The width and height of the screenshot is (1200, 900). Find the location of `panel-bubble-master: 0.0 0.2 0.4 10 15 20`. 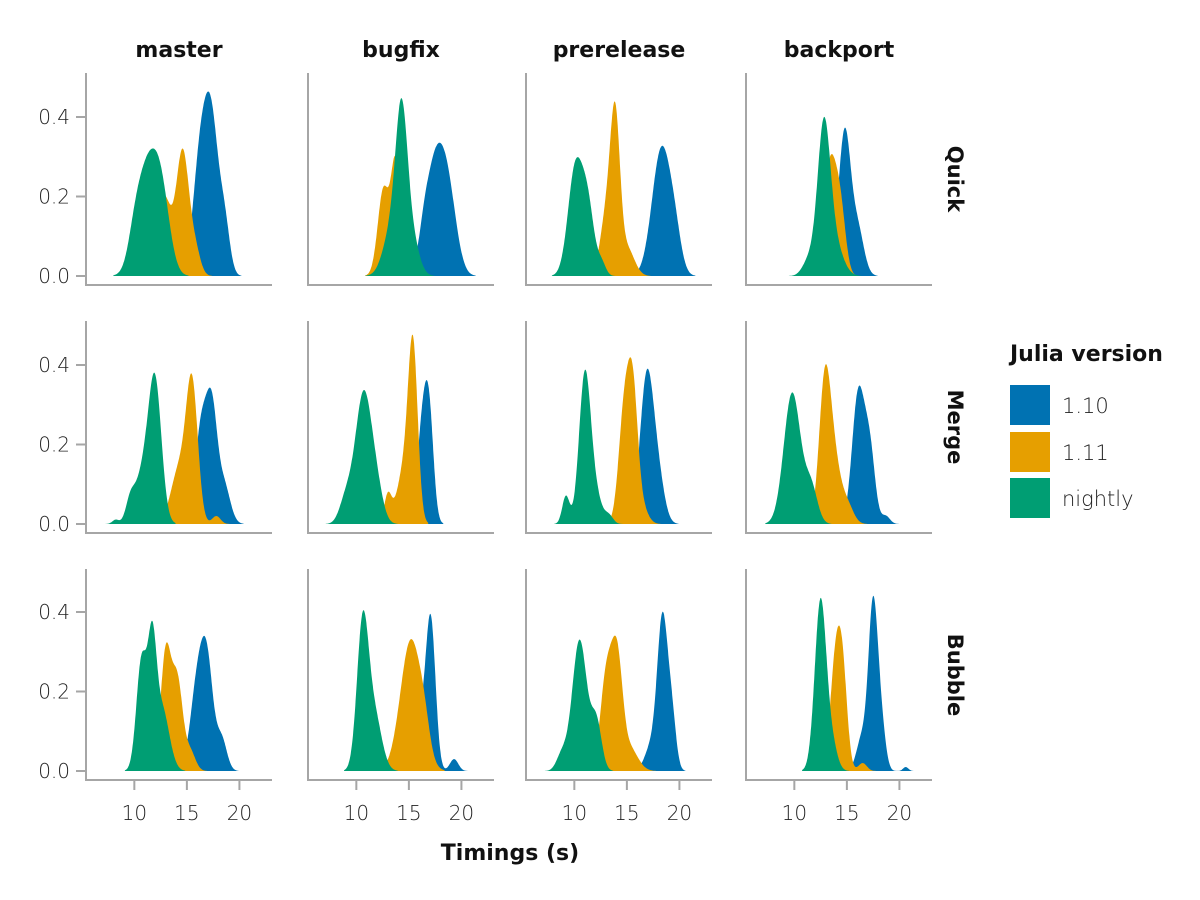

panel-bubble-master: 0.0 0.2 0.4 10 15 20 is located at coordinates (155, 697).